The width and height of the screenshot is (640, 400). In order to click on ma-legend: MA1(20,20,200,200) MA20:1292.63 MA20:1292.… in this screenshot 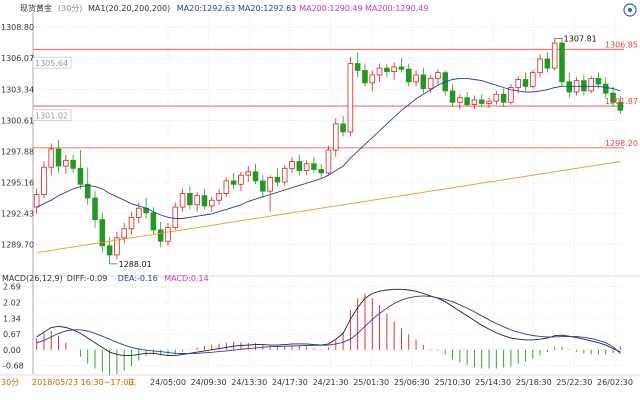, I will do `click(258, 8)`.